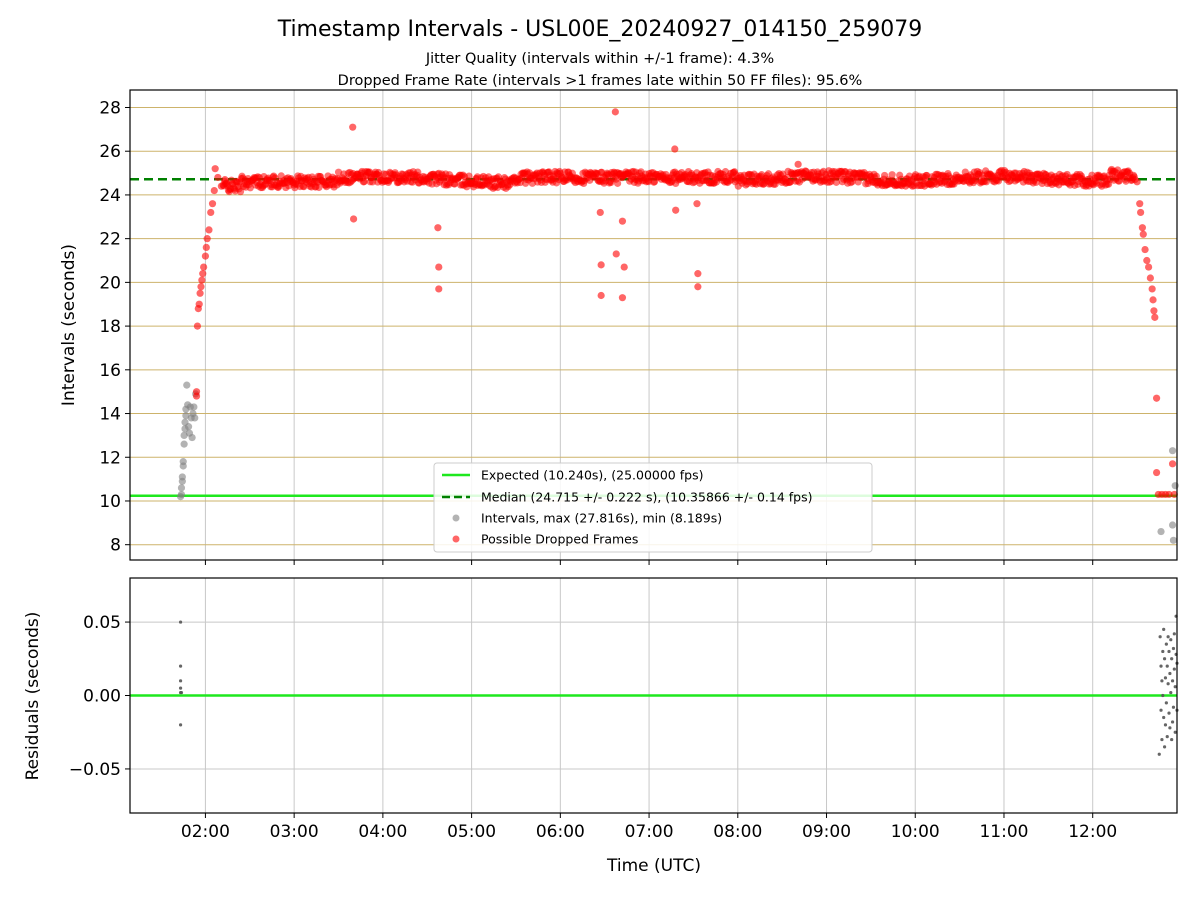 This screenshot has height=900, width=1200. Describe the element at coordinates (601, 518) in the screenshot. I see `legend-label-intervals: Intervals, max (27.816s), min (8.189s)` at that location.